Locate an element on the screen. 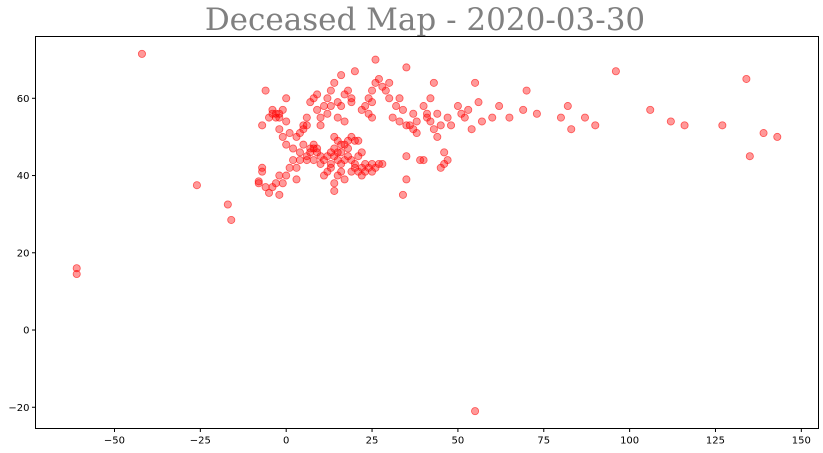 This screenshot has height=453, width=823. x-tick-label: 25 is located at coordinates (372, 441).